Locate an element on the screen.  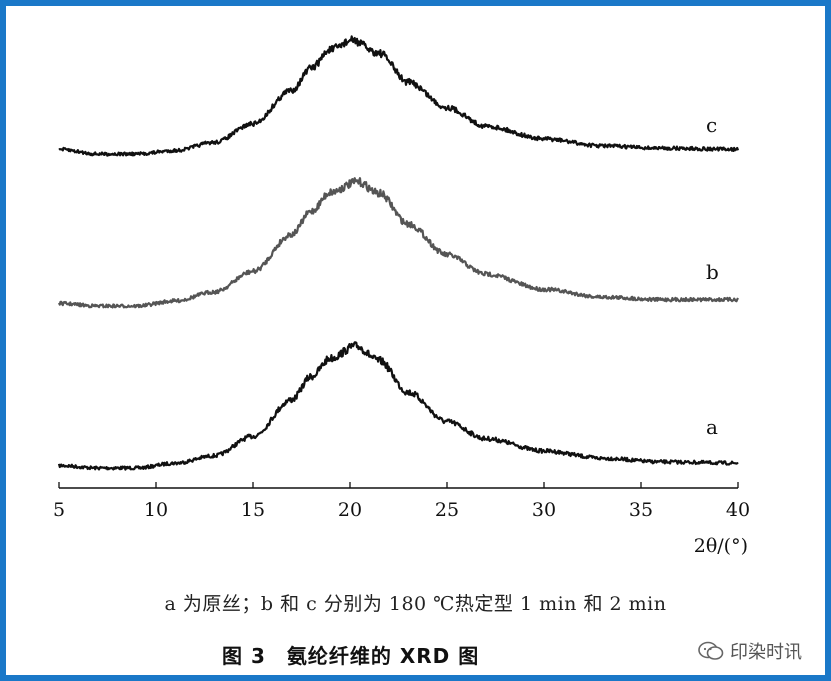
series-c-line is located at coordinates (399, 96).